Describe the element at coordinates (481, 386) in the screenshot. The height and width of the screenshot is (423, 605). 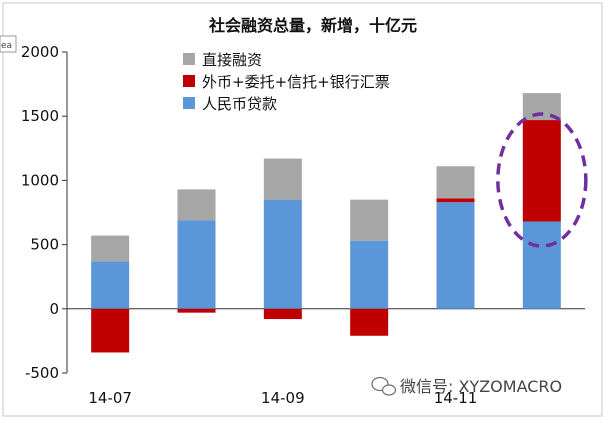
I see `watermark-text: 微信号: XYZOMACRO` at that location.